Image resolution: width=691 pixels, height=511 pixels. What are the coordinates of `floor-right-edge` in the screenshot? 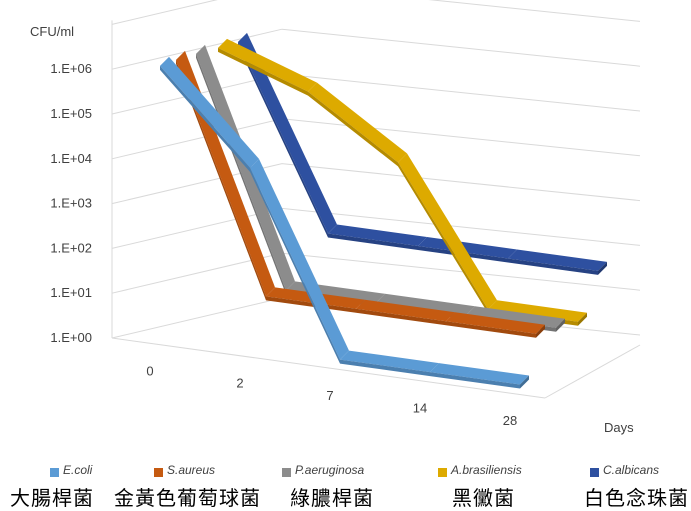 It's located at (592, 371).